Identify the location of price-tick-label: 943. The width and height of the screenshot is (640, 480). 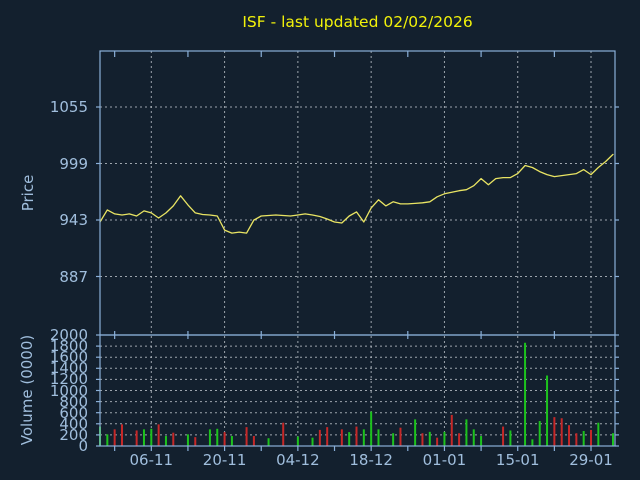
(73, 220).